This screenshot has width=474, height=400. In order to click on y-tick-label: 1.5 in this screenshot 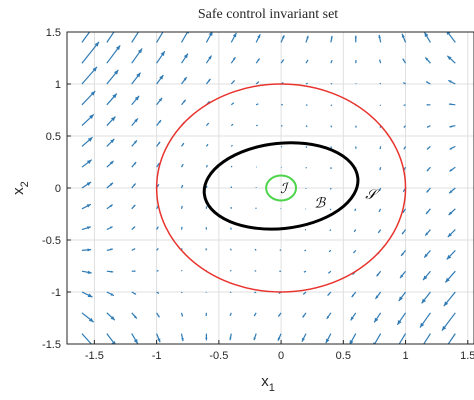, I will do `click(53, 33)`.